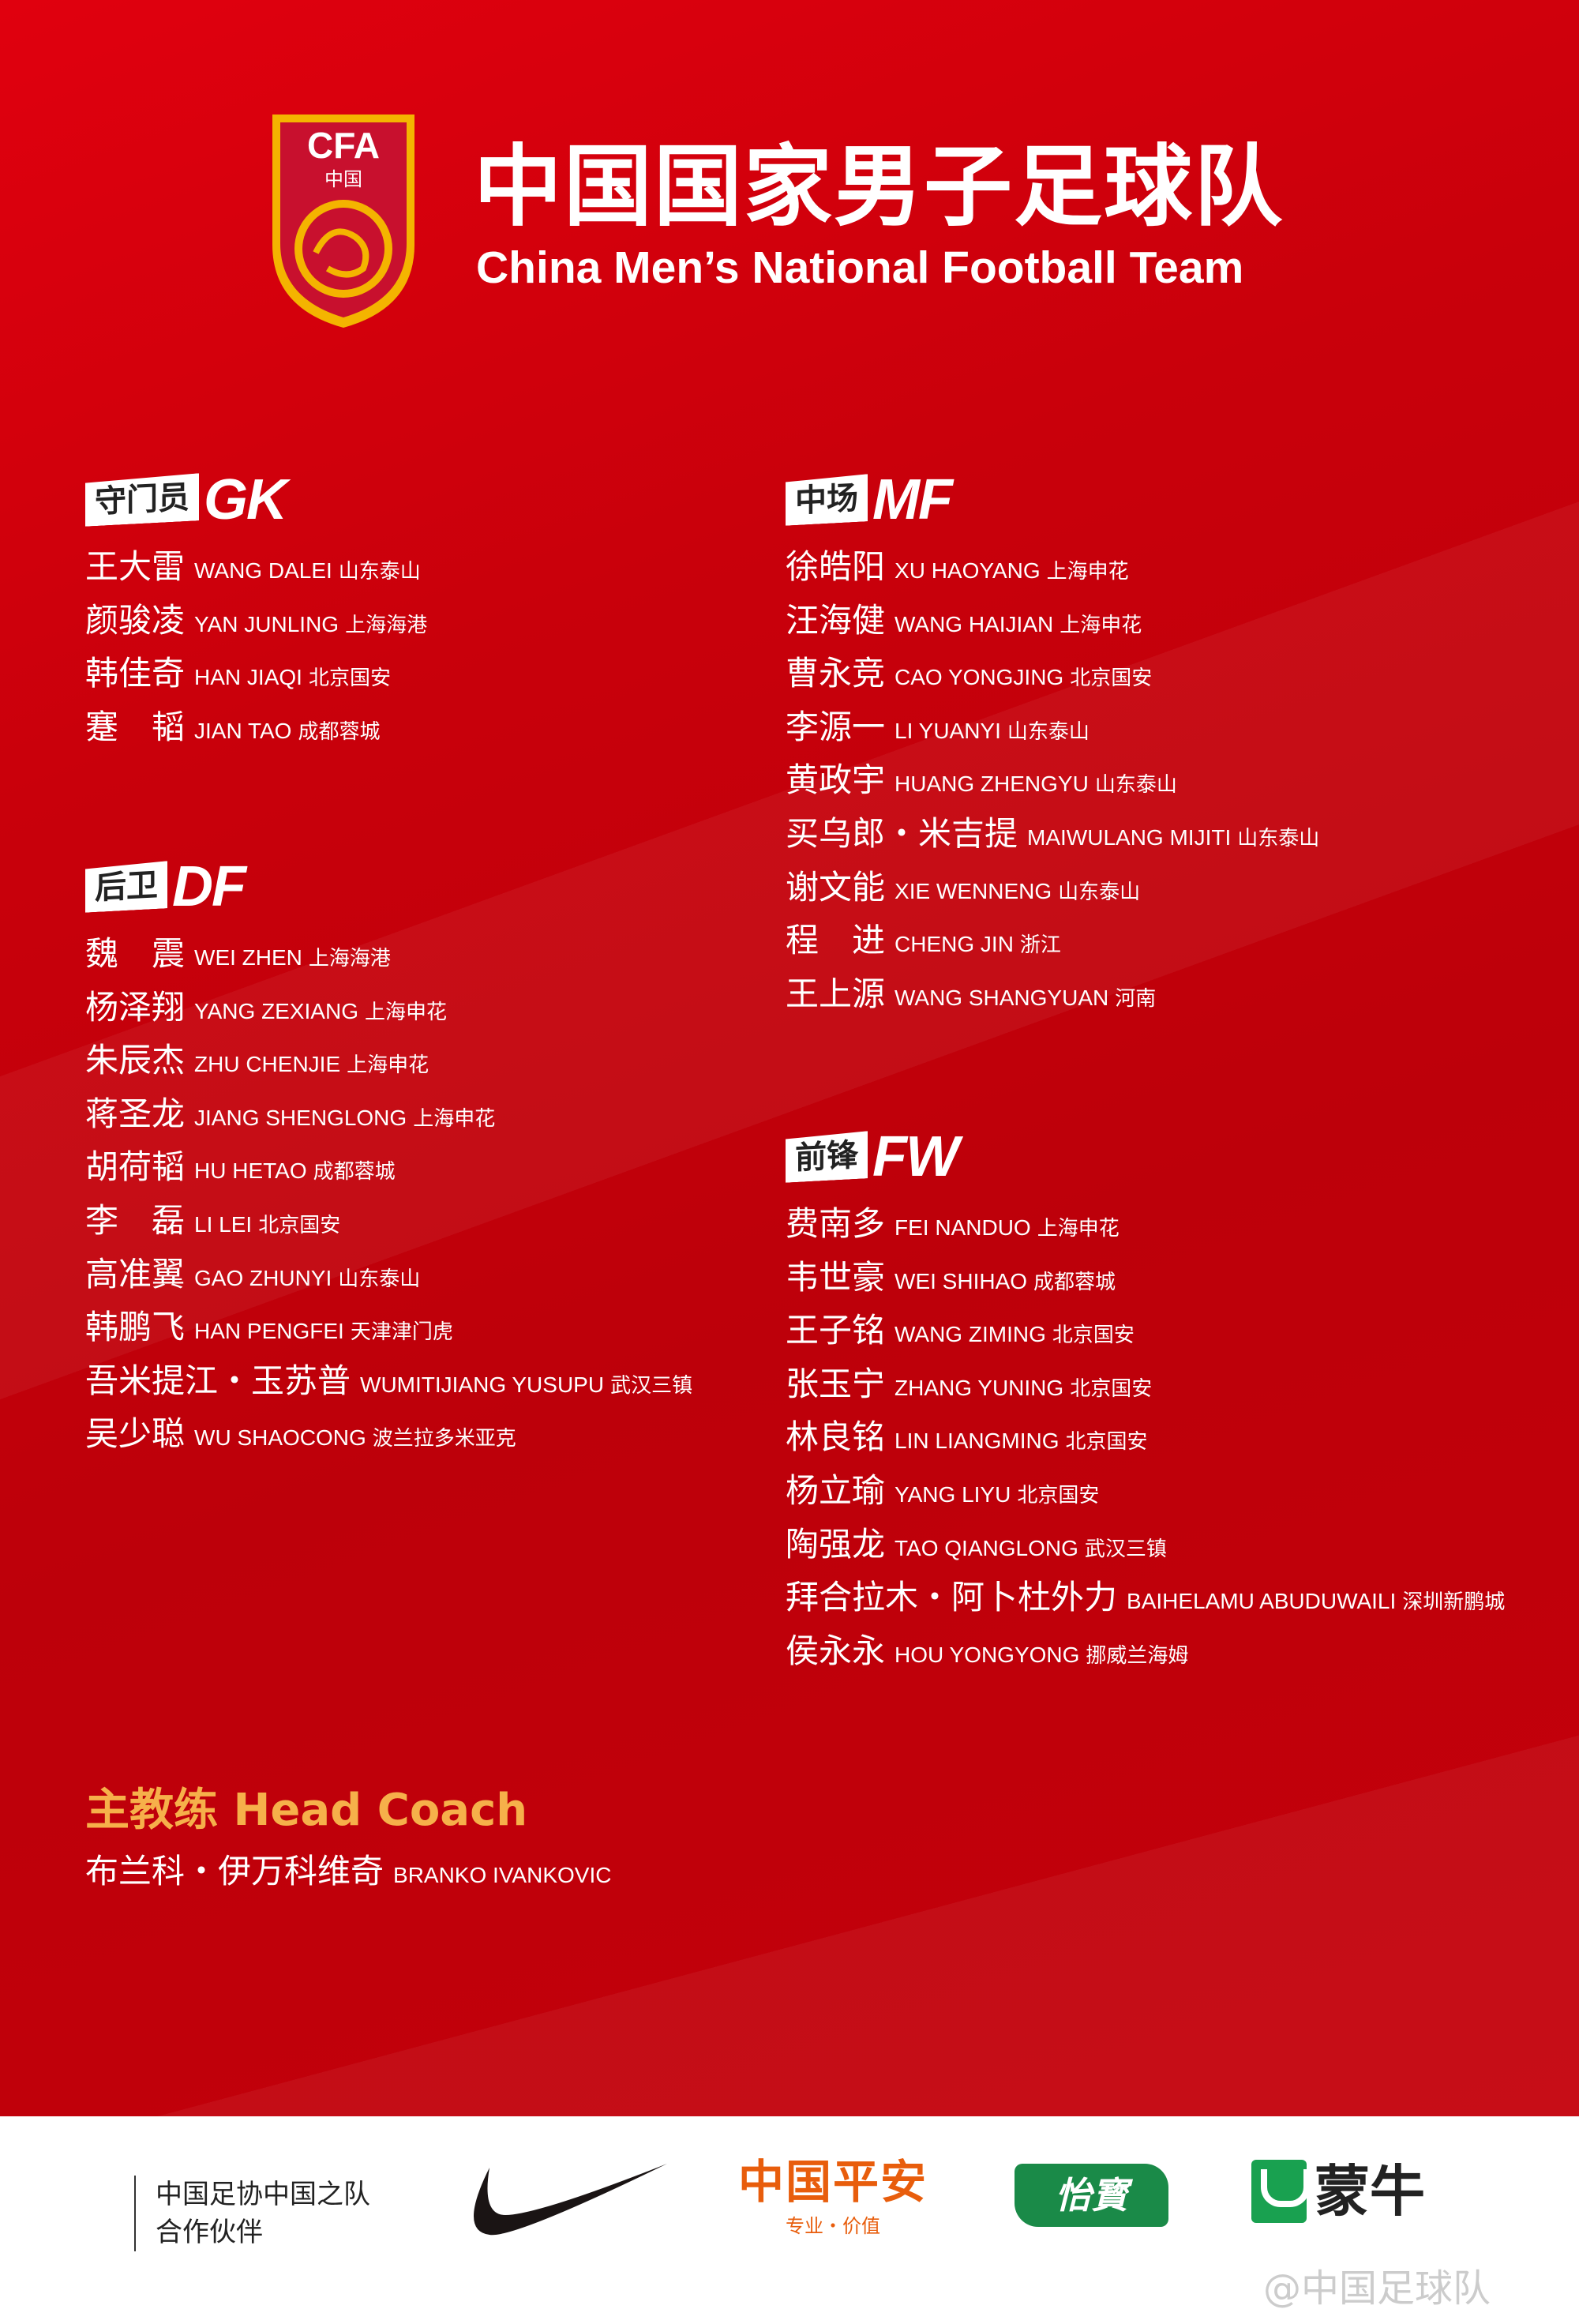 This screenshot has height=2324, width=1579. What do you see at coordinates (386, 625) in the screenshot?
I see `player-club: 上海海港` at bounding box center [386, 625].